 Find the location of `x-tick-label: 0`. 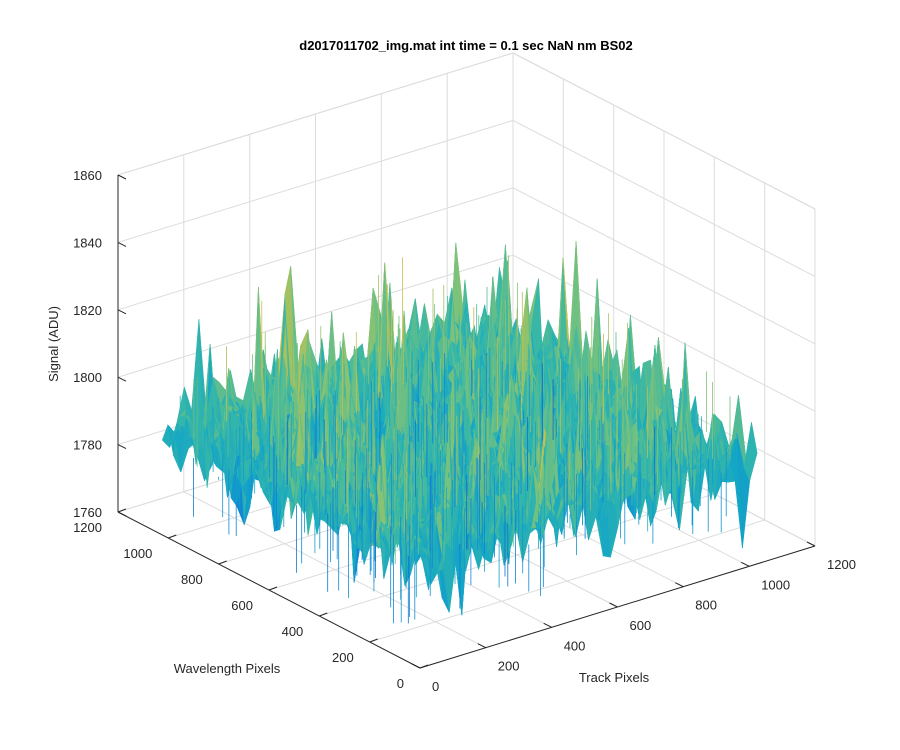

x-tick-label: 0 is located at coordinates (435, 686).